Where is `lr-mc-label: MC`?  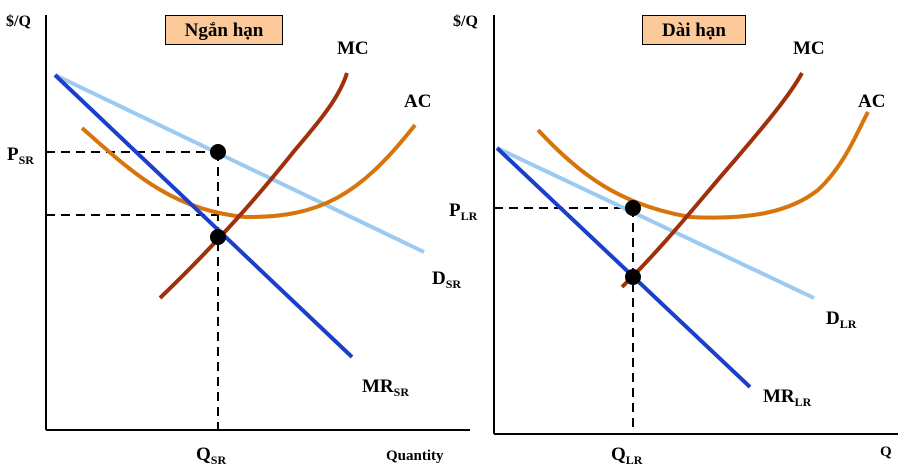 lr-mc-label: MC is located at coordinates (809, 48).